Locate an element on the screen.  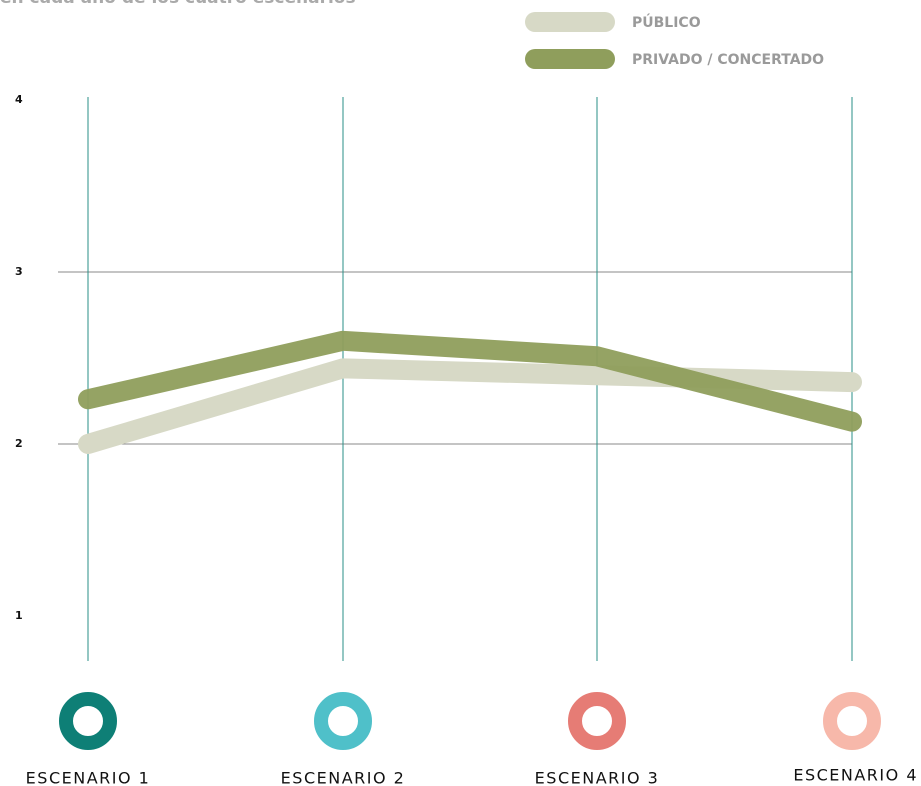
x-tick-label: ESCENARIO 3 is located at coordinates (597, 777).